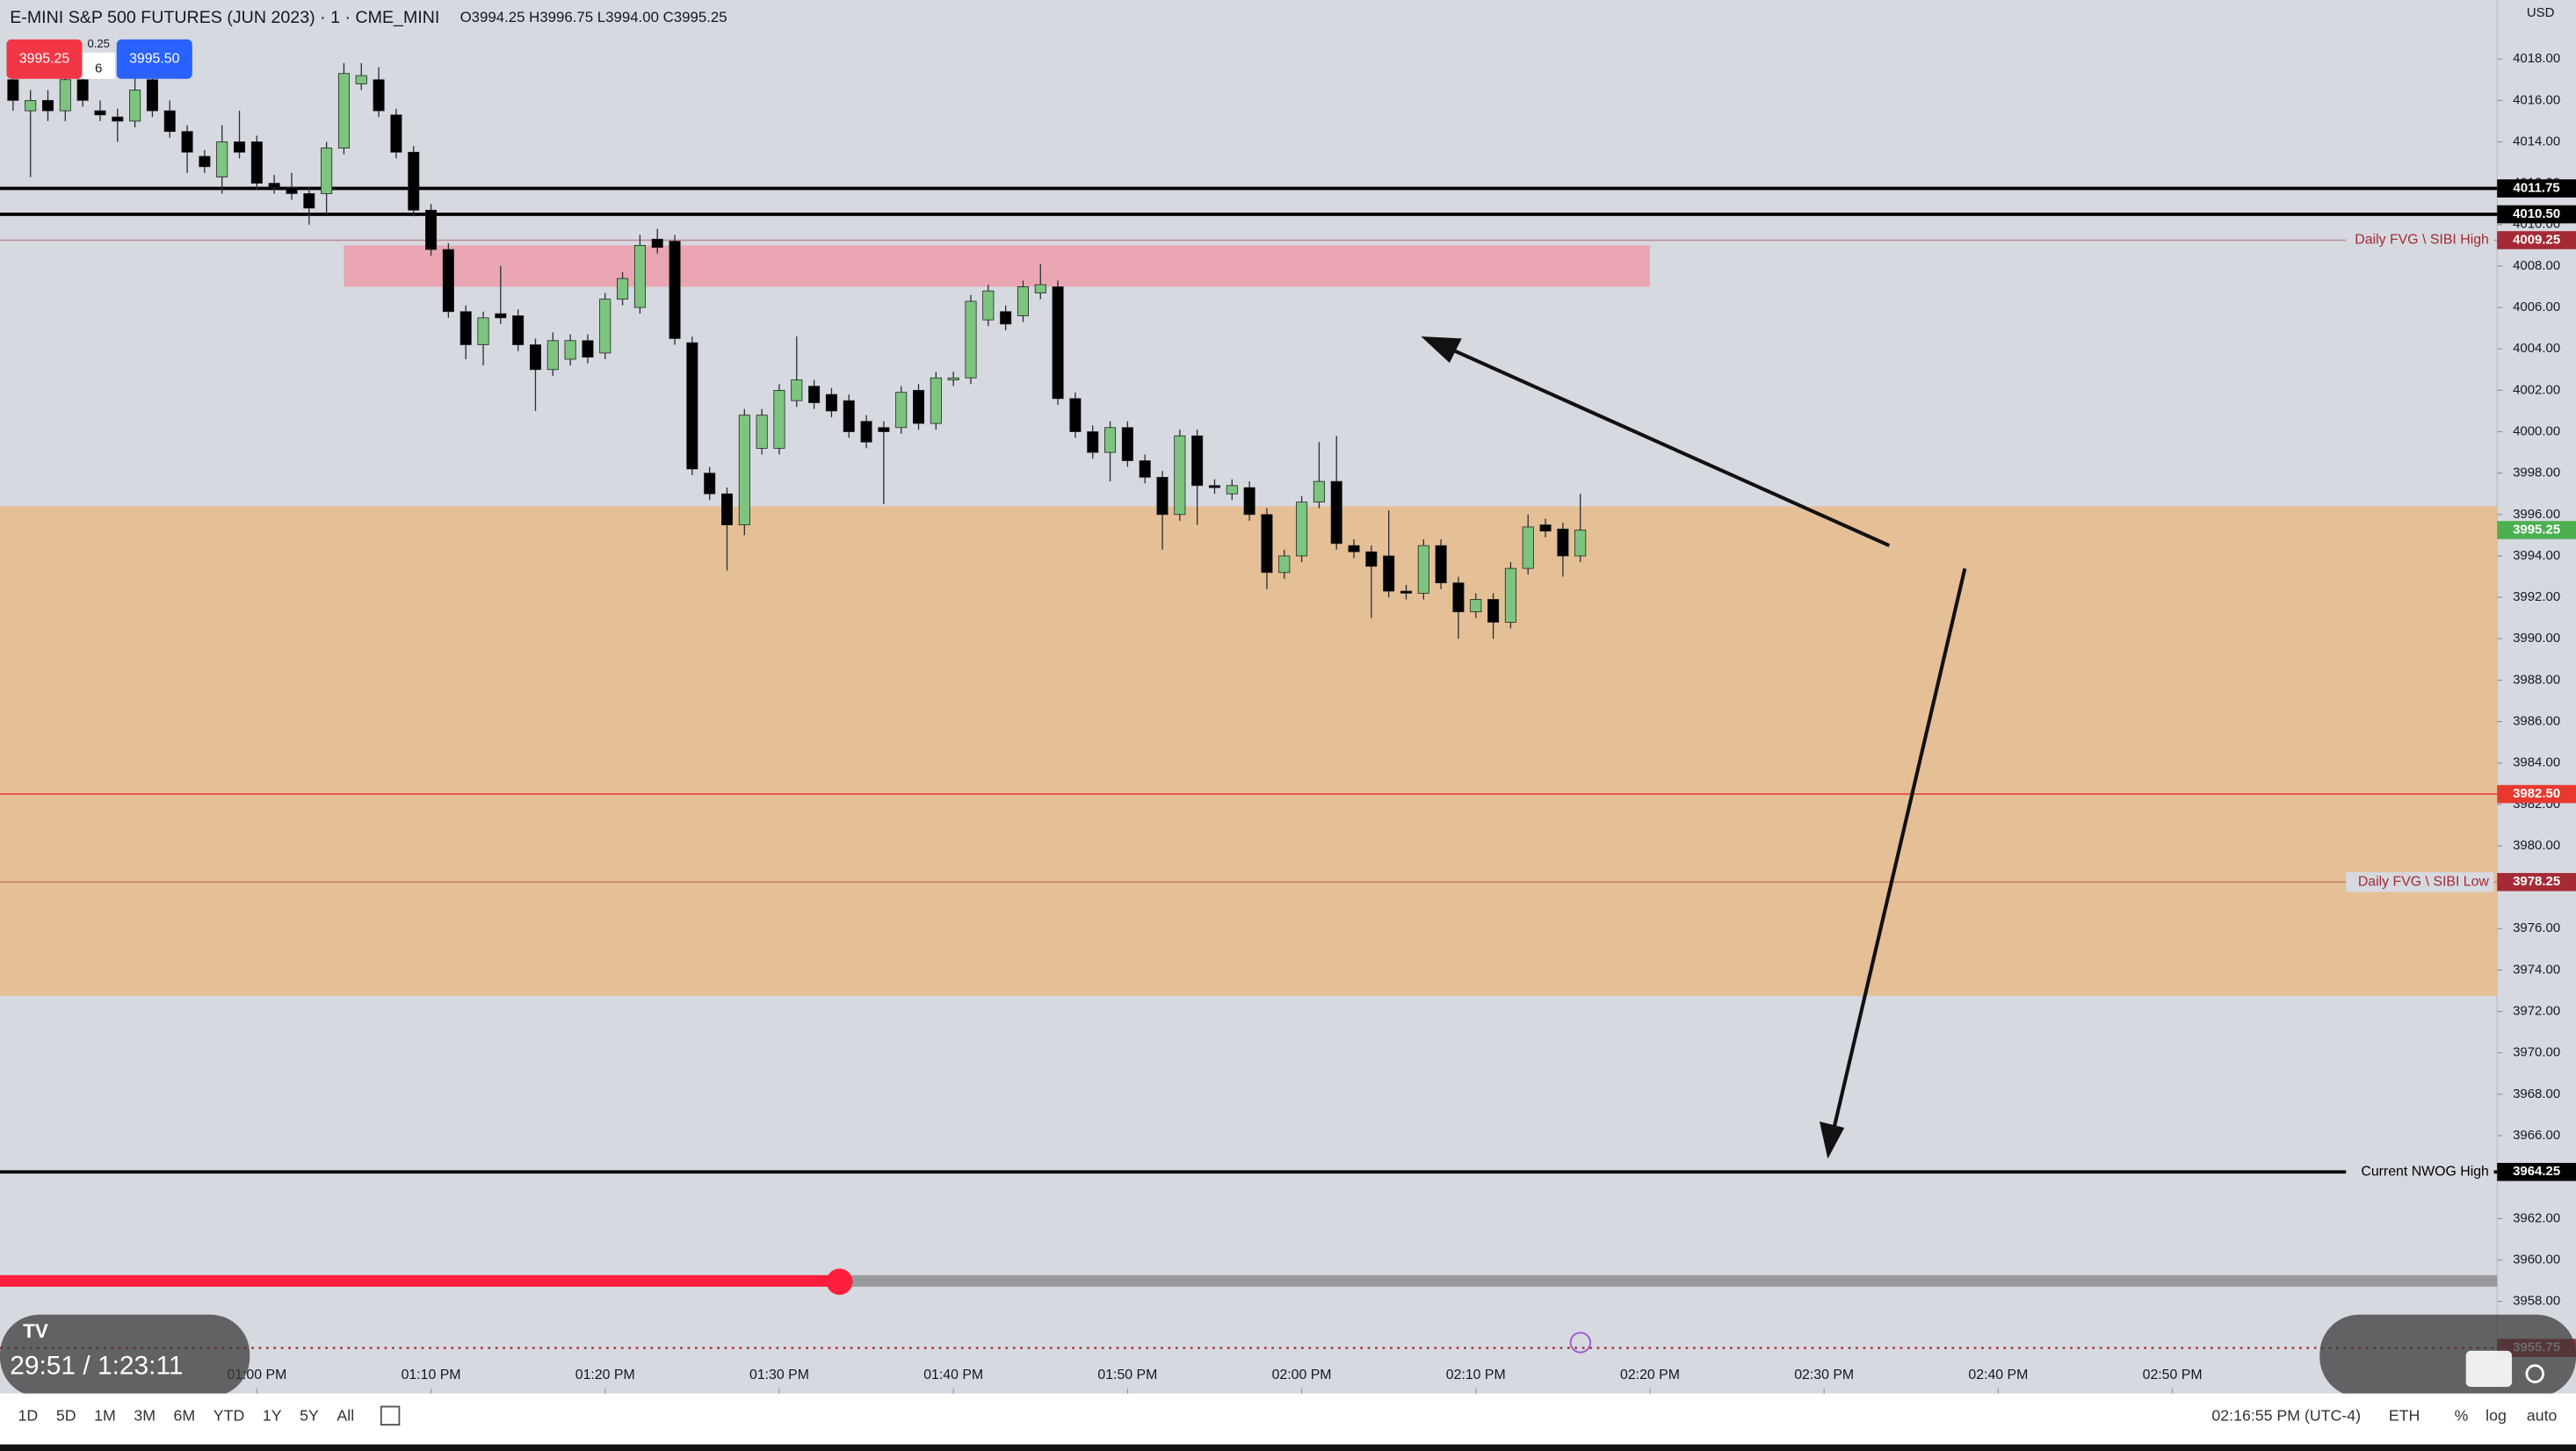  I want to click on y-tick-label: 3960.00, so click(2536, 1259).